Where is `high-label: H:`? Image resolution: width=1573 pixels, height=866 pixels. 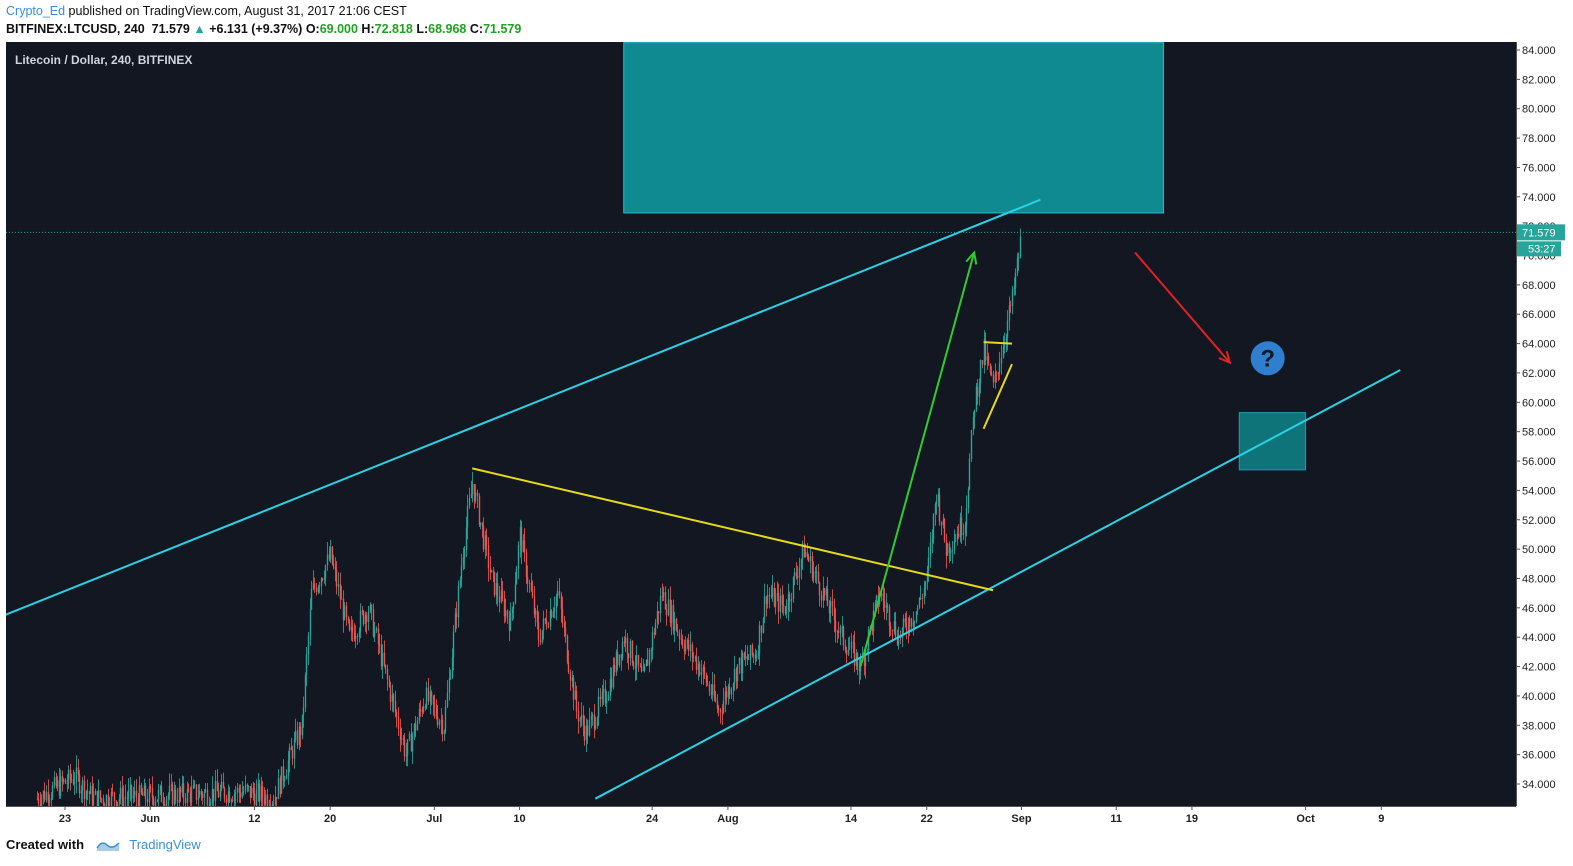
high-label: H: is located at coordinates (368, 29).